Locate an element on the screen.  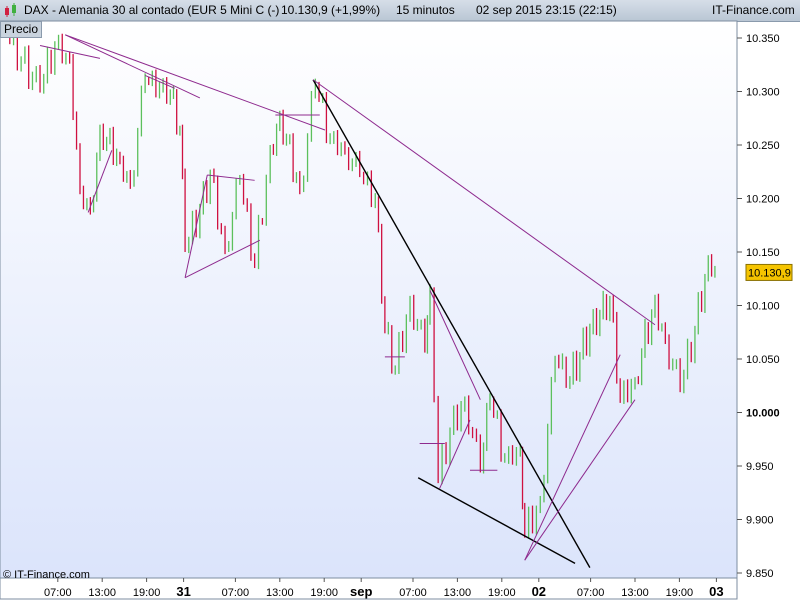
x-axis-area is located at coordinates (369, 588).